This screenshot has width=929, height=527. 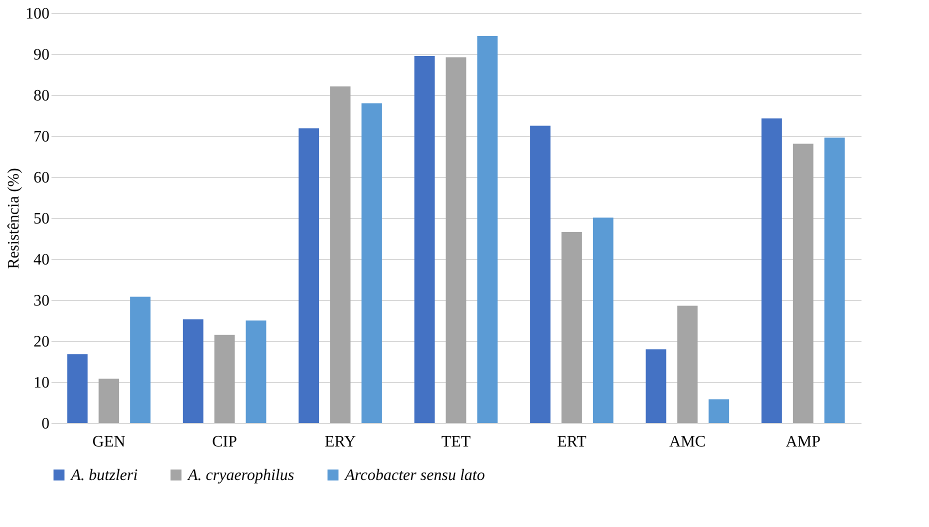 What do you see at coordinates (42, 137) in the screenshot?
I see `y-tick-label: 70` at bounding box center [42, 137].